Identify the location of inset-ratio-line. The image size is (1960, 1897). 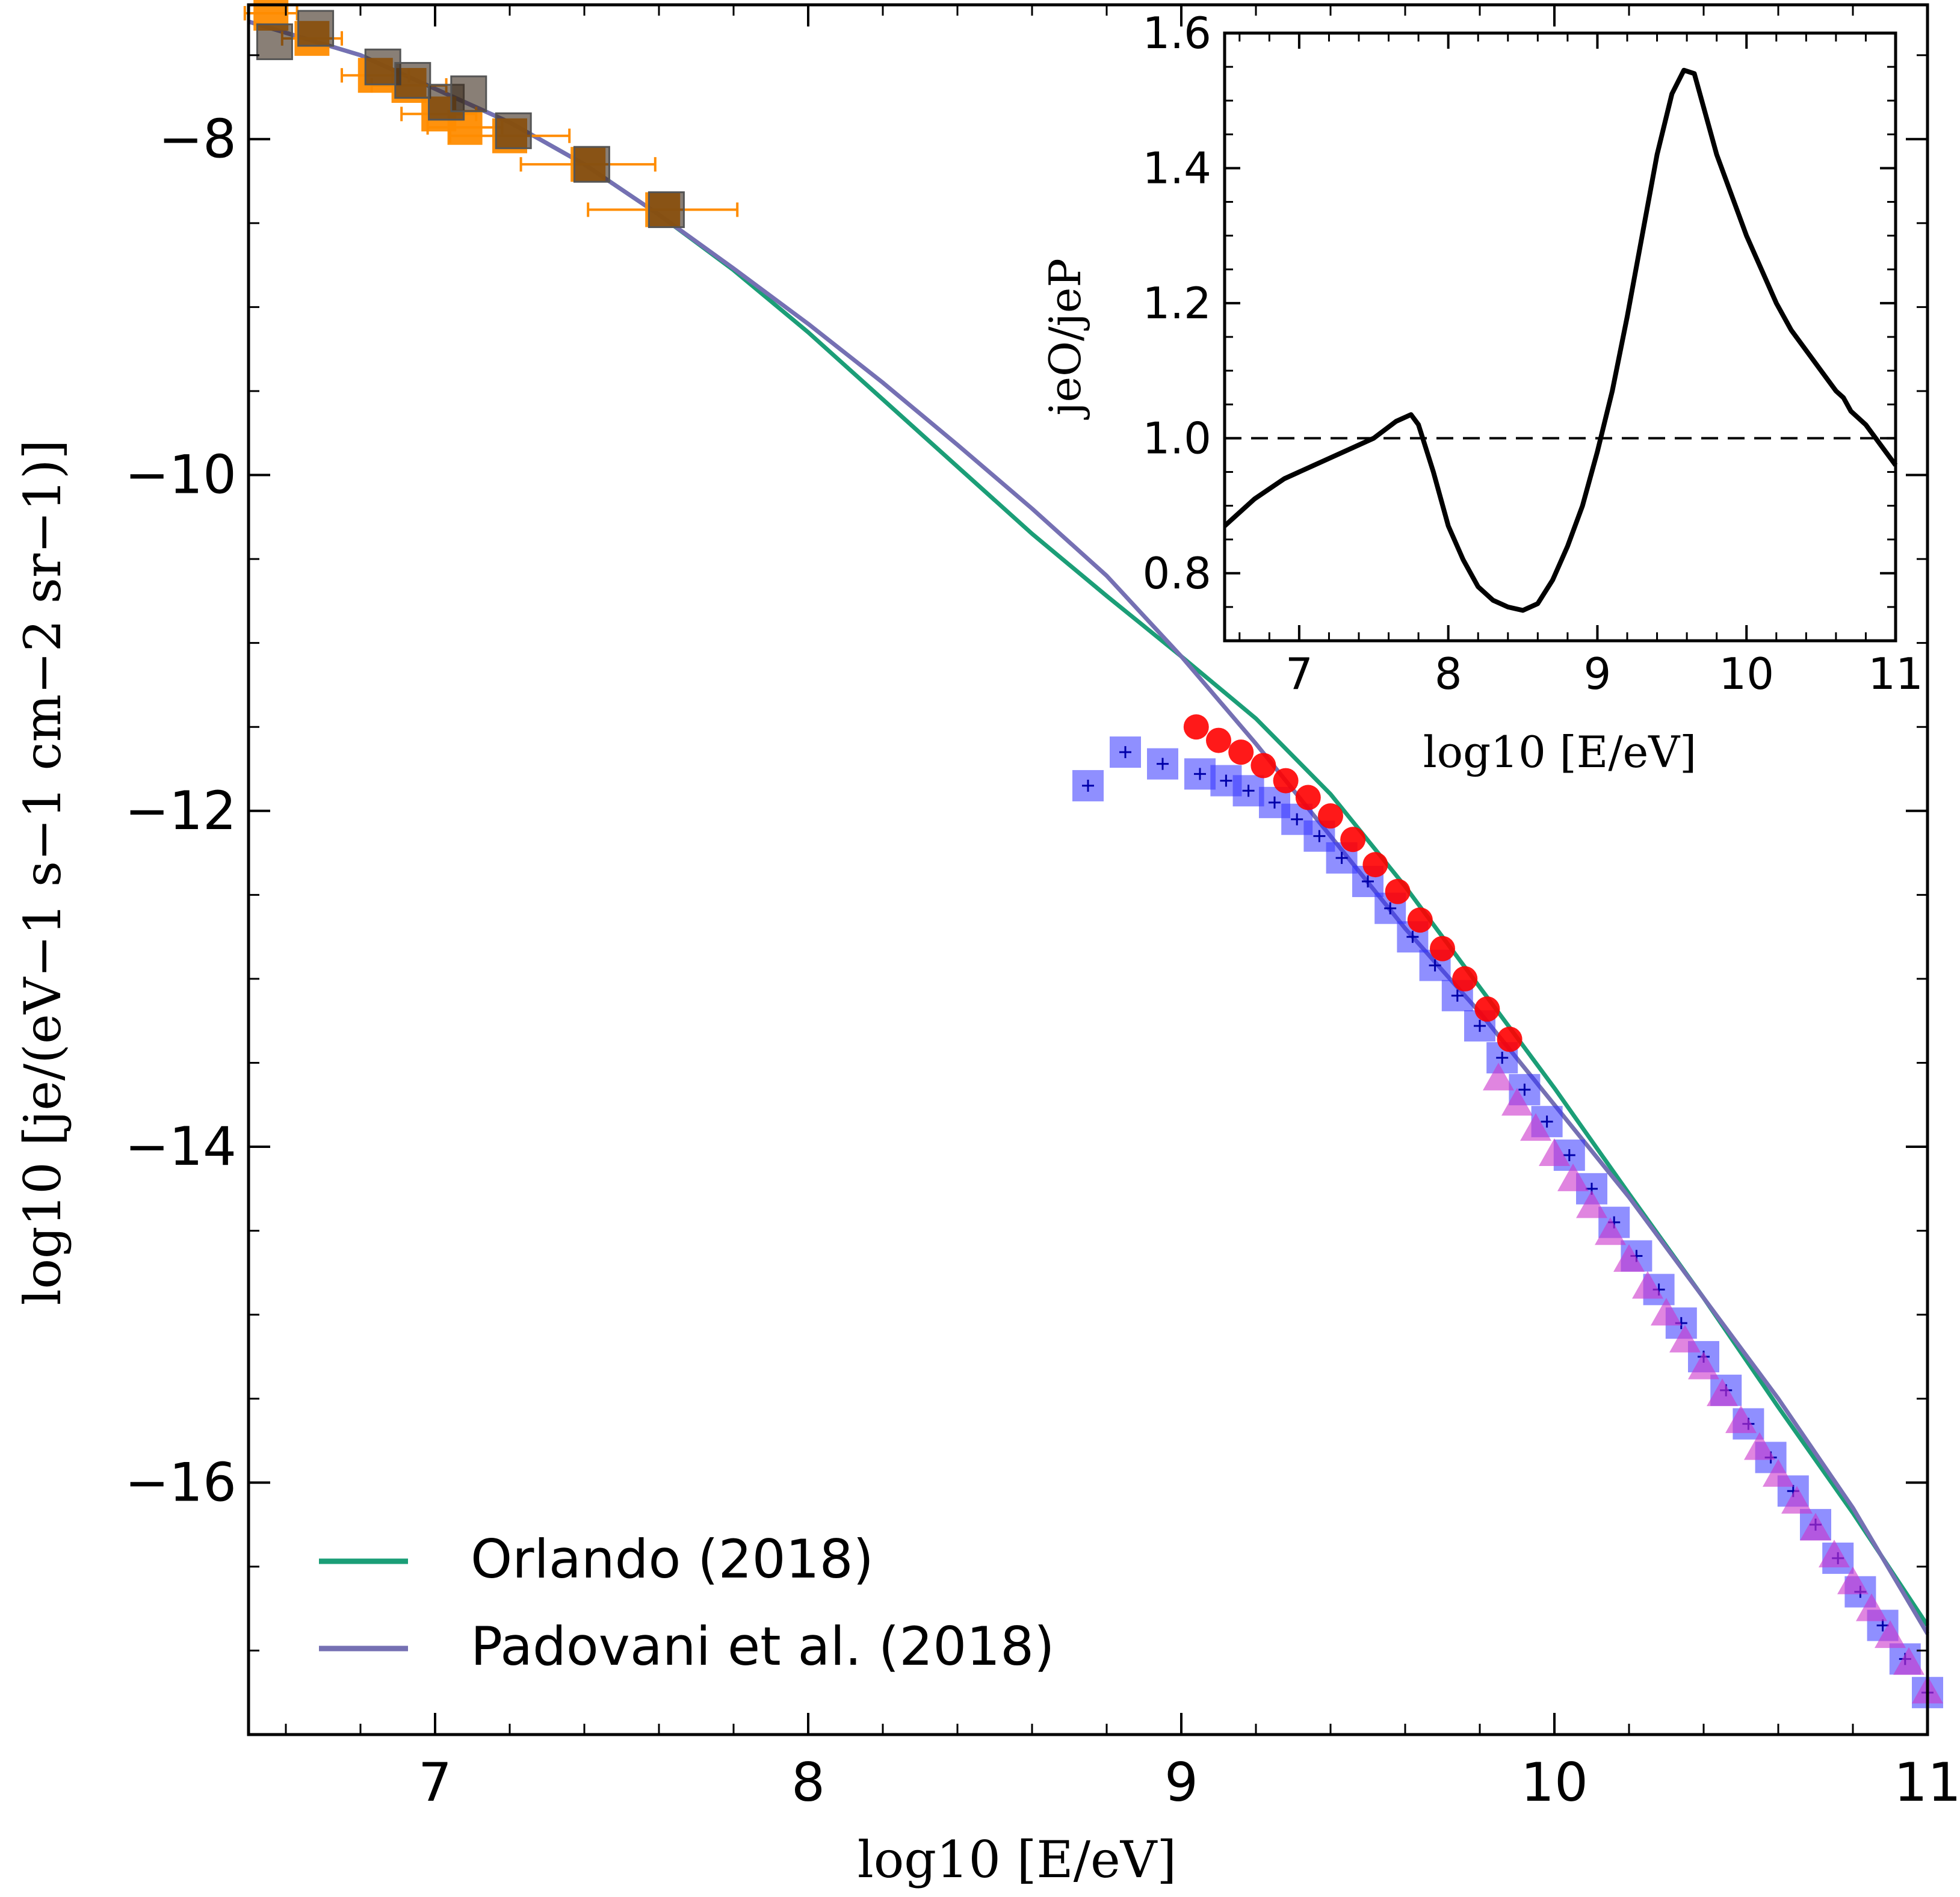
(1561, 340).